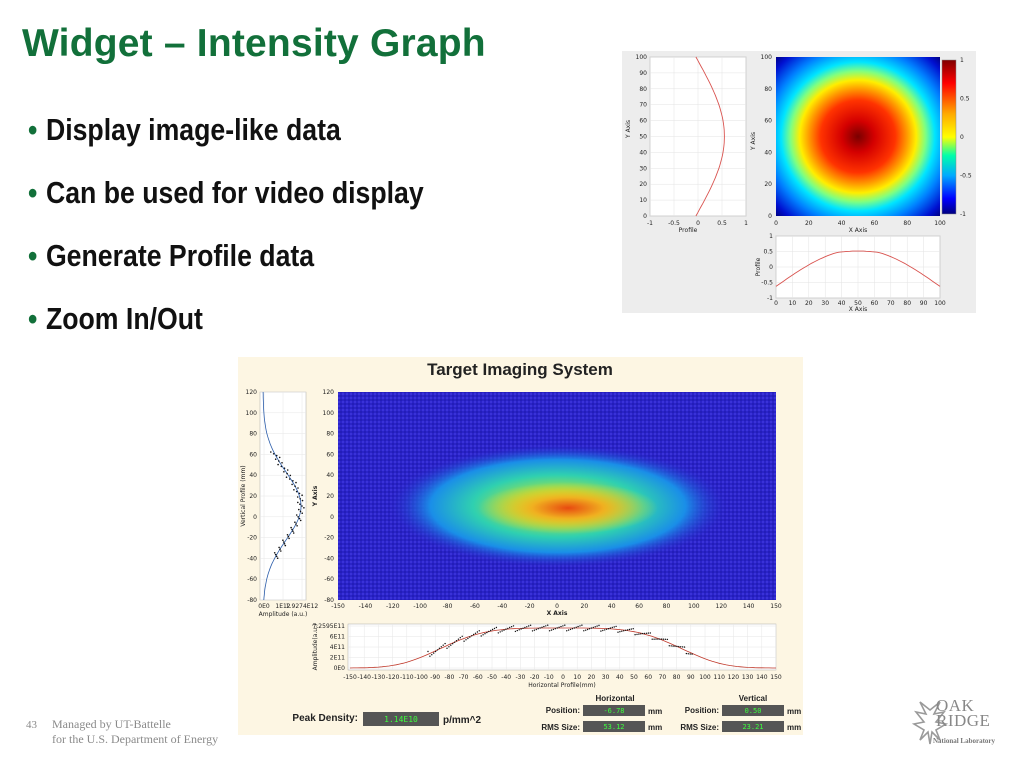 Image resolution: width=1024 pixels, height=768 pixels. I want to click on image-ytick: 60, so click(330, 454).